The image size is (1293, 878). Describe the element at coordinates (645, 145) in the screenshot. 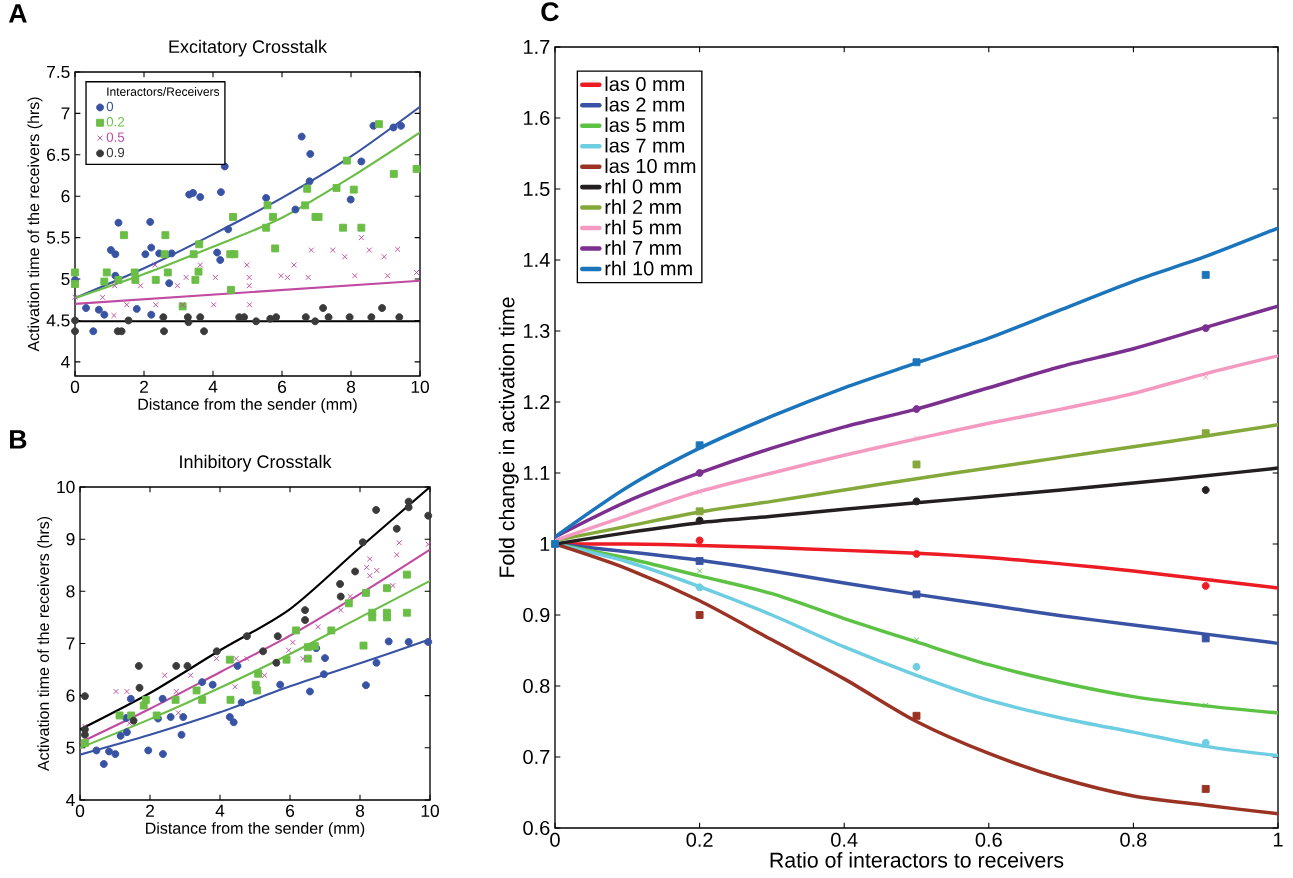

I see `legend-label: las 7 mm` at that location.